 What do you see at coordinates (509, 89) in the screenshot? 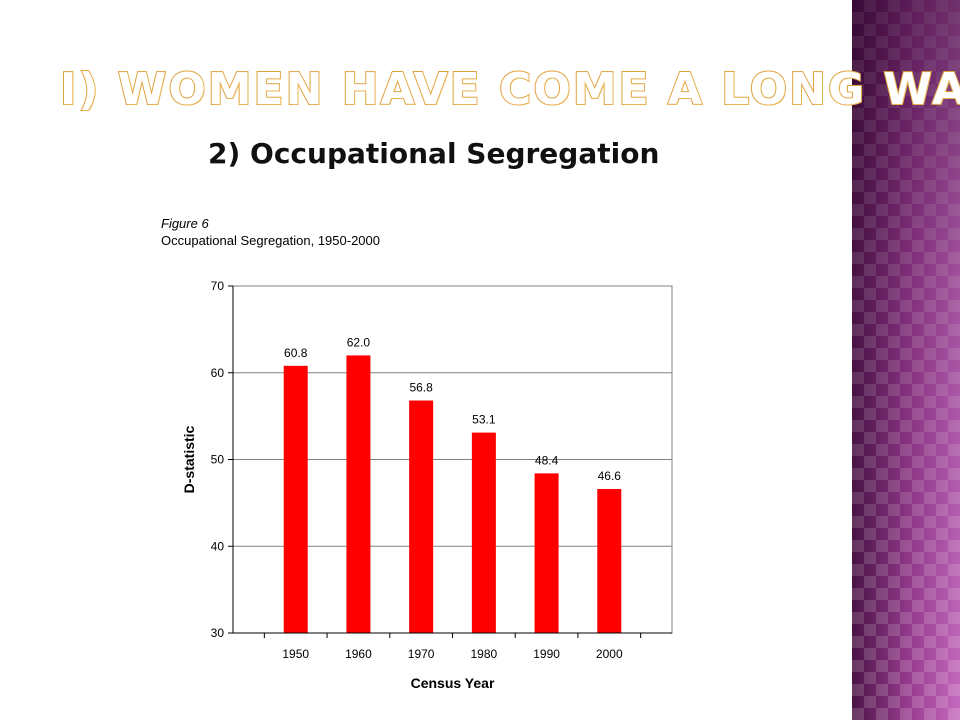
I see `slide-title: I) Women have come a long way` at bounding box center [509, 89].